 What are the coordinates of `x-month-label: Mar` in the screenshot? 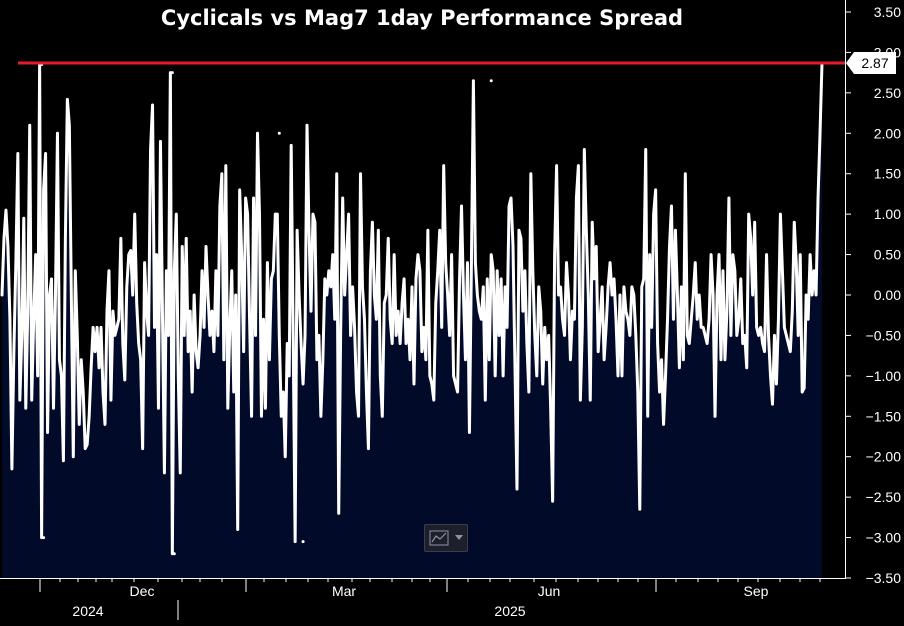 It's located at (344, 591).